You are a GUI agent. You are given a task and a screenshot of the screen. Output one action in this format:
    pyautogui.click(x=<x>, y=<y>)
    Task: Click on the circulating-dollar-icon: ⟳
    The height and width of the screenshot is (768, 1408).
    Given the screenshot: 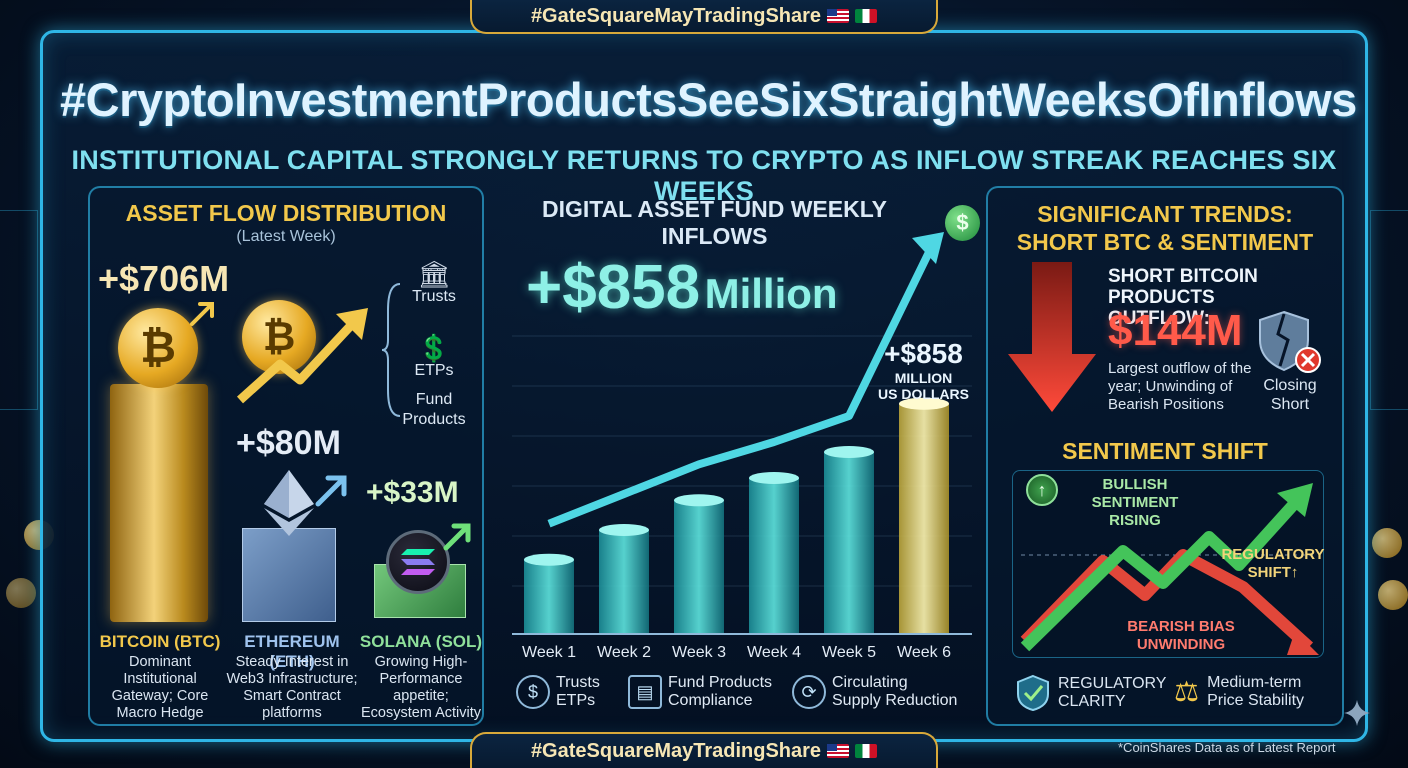 What is the action you would take?
    pyautogui.click(x=809, y=692)
    